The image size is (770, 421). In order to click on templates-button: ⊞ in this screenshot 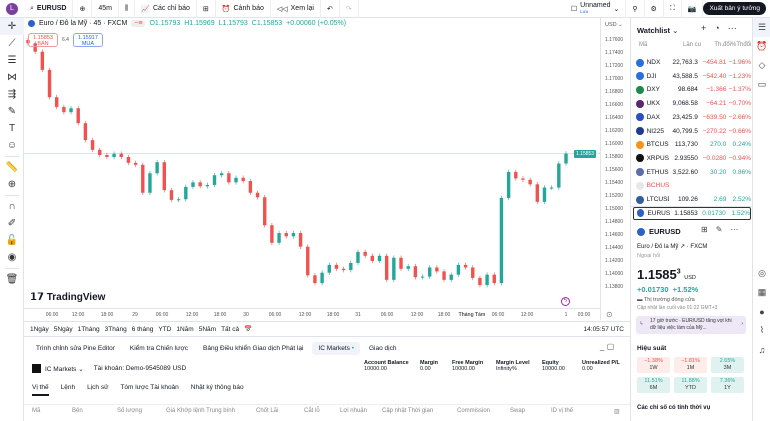, I will do `click(206, 9)`.